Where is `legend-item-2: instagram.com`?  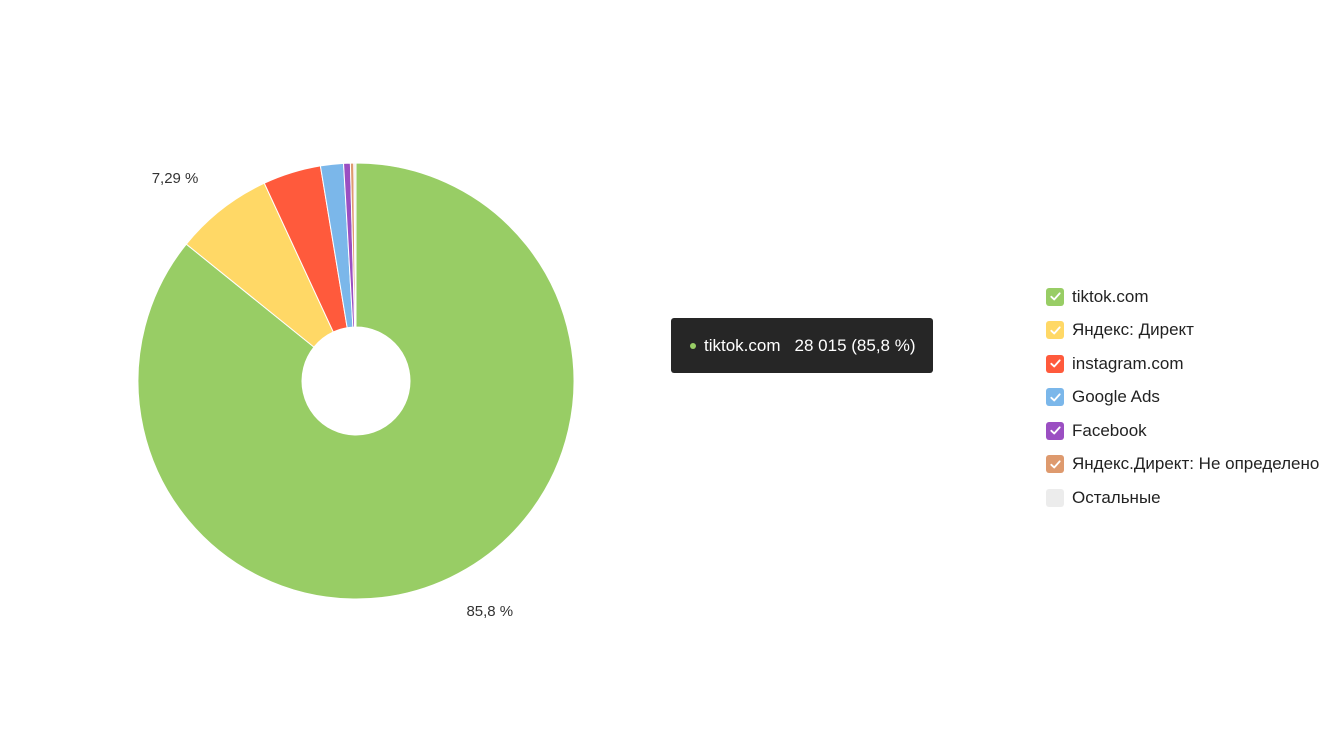
legend-item-2: instagram.com is located at coordinates (1182, 364).